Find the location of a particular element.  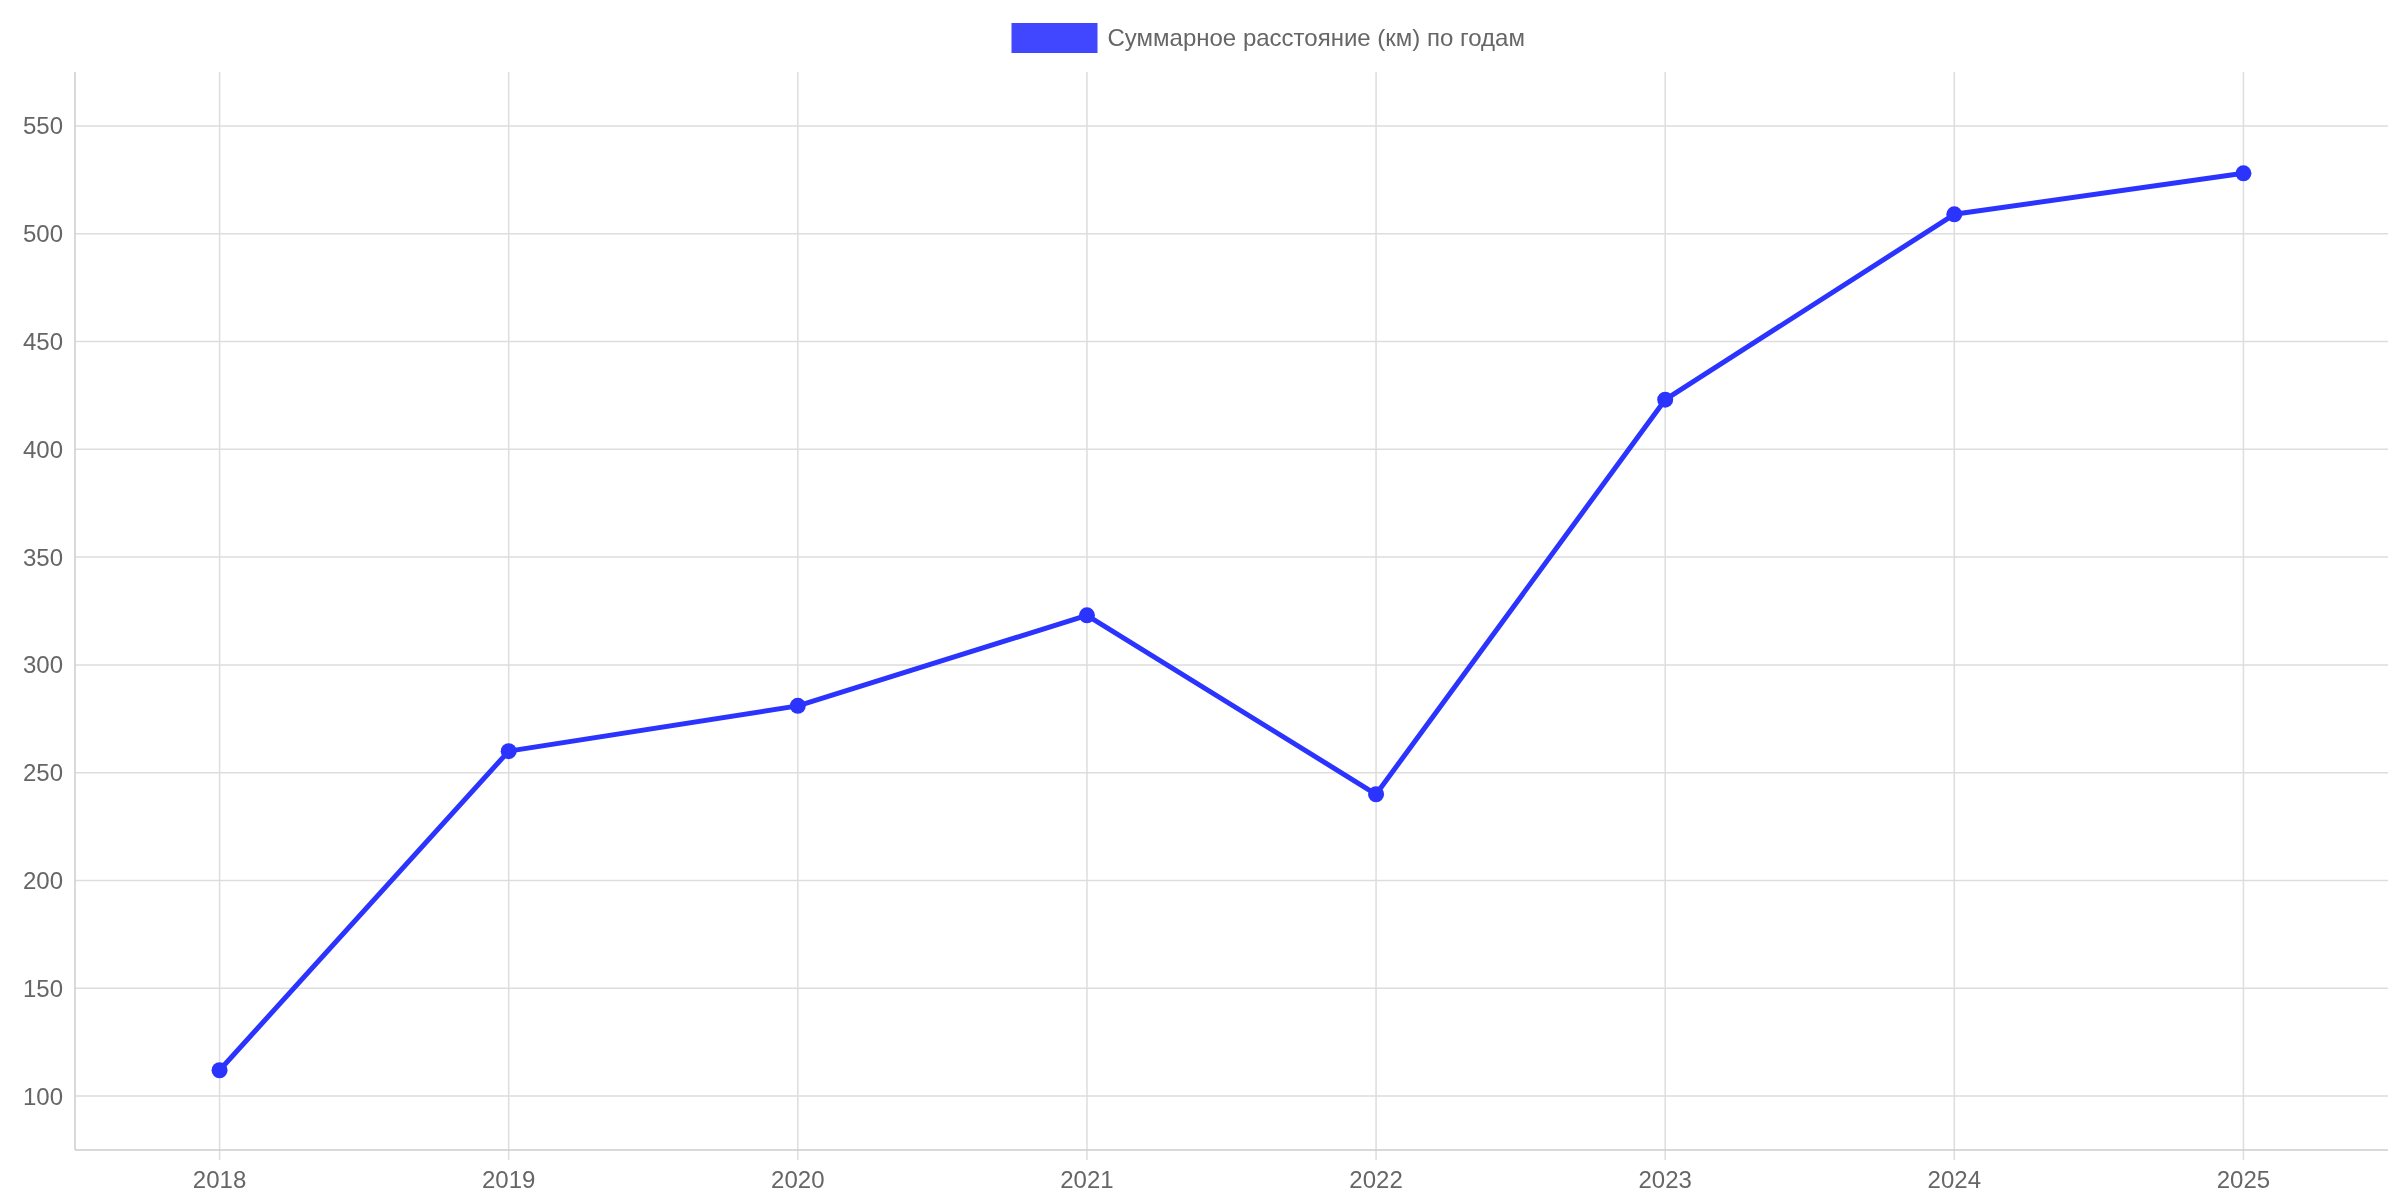

y-tick-label: 250 is located at coordinates (42, 773).